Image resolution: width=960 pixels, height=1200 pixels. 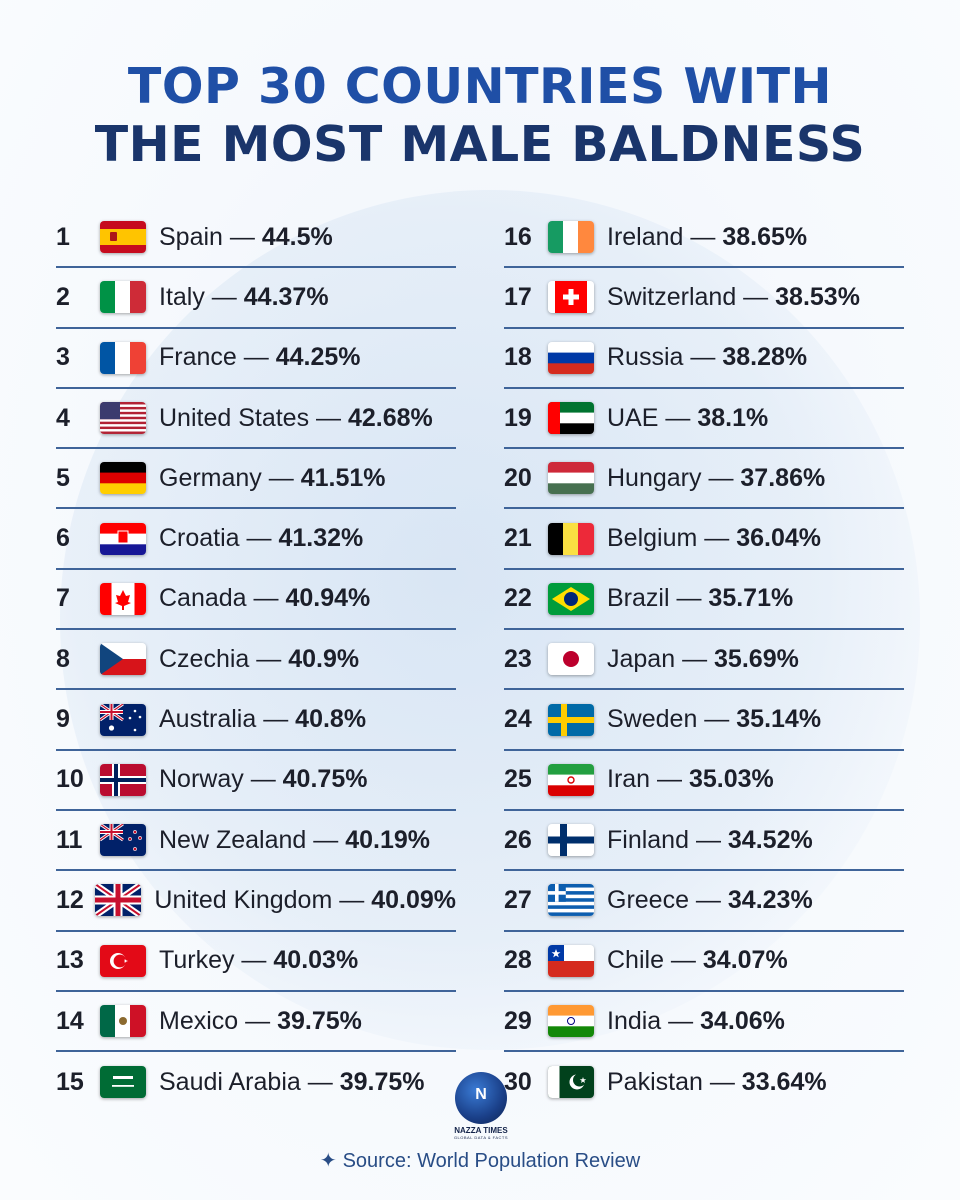 What do you see at coordinates (635, 960) in the screenshot?
I see `country-name: Chile` at bounding box center [635, 960].